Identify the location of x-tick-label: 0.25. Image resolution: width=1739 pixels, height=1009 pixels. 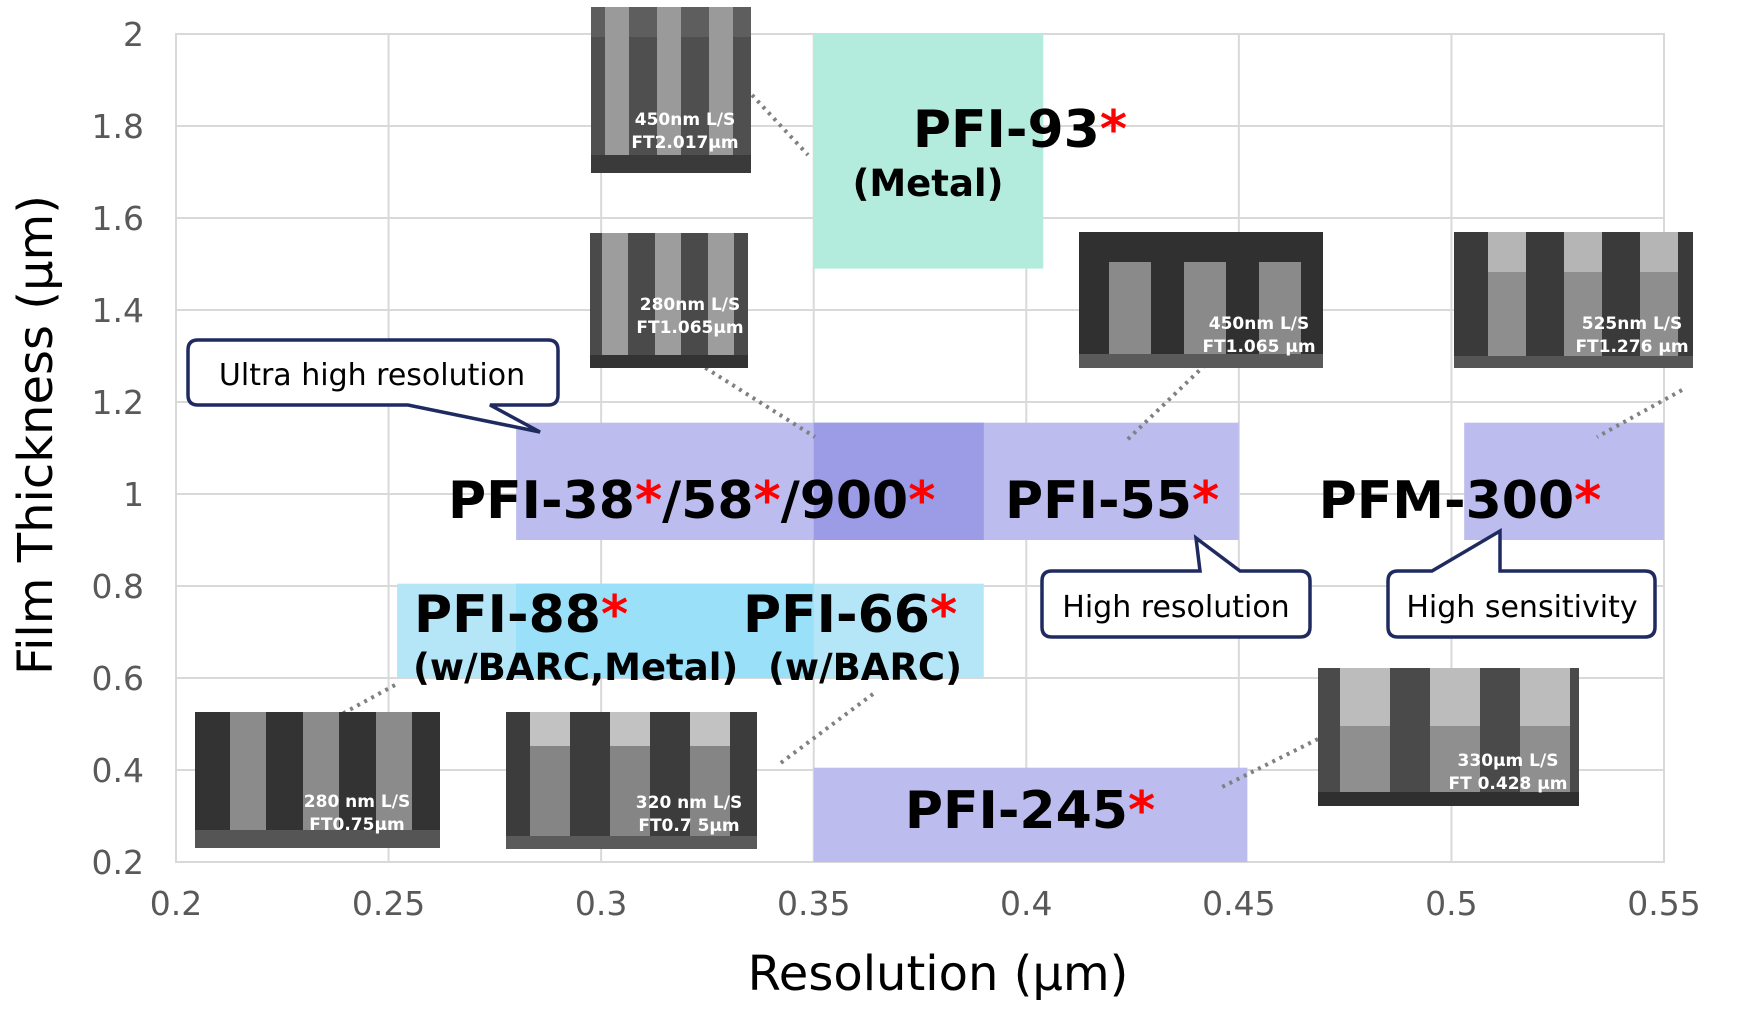
(388, 903).